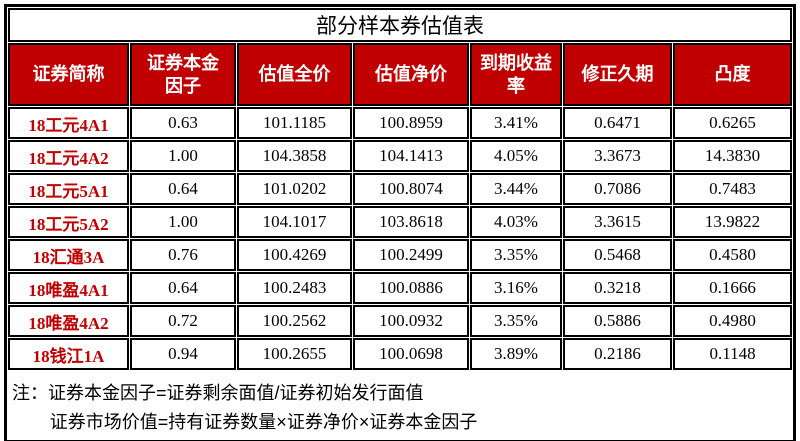 The image size is (800, 441). Describe the element at coordinates (294, 288) in the screenshot. I see `full-price: 100.2483` at that location.